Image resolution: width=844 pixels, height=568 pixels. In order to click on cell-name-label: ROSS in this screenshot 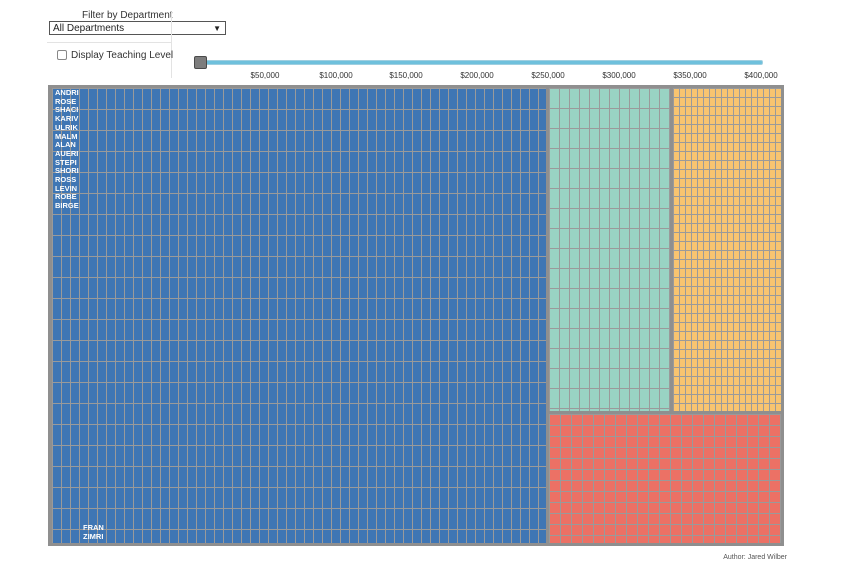, I will do `click(66, 180)`.